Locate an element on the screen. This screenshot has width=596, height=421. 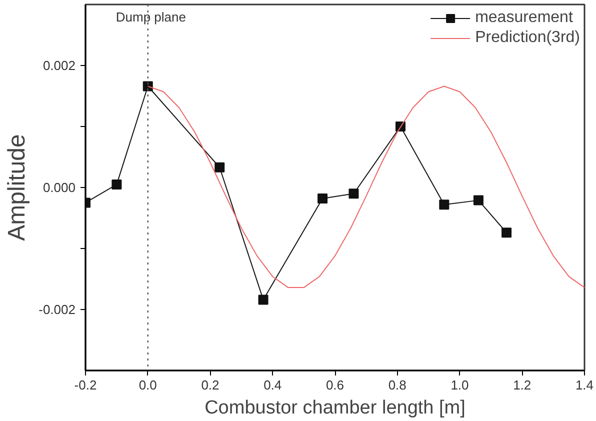
y-tick-label: 0.002 is located at coordinates (59, 65).